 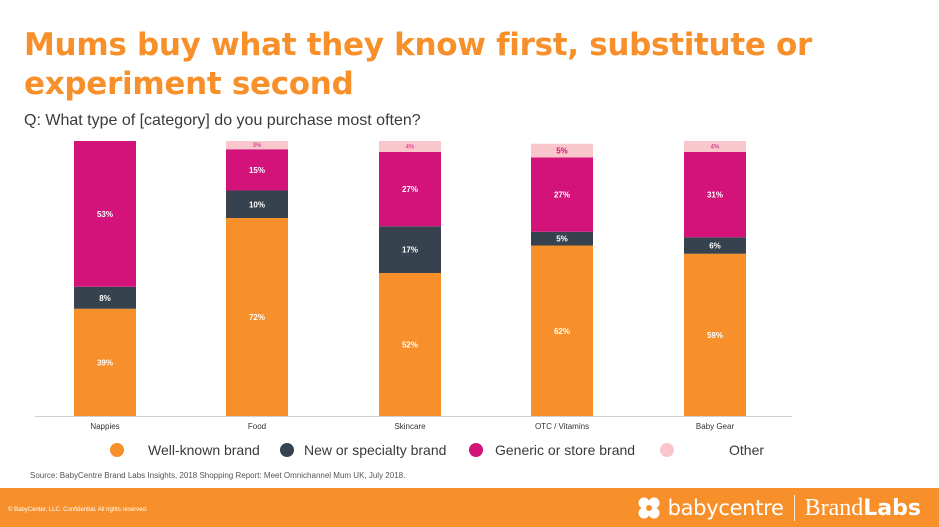 I want to click on legend-item-other: Other, so click(x=712, y=450).